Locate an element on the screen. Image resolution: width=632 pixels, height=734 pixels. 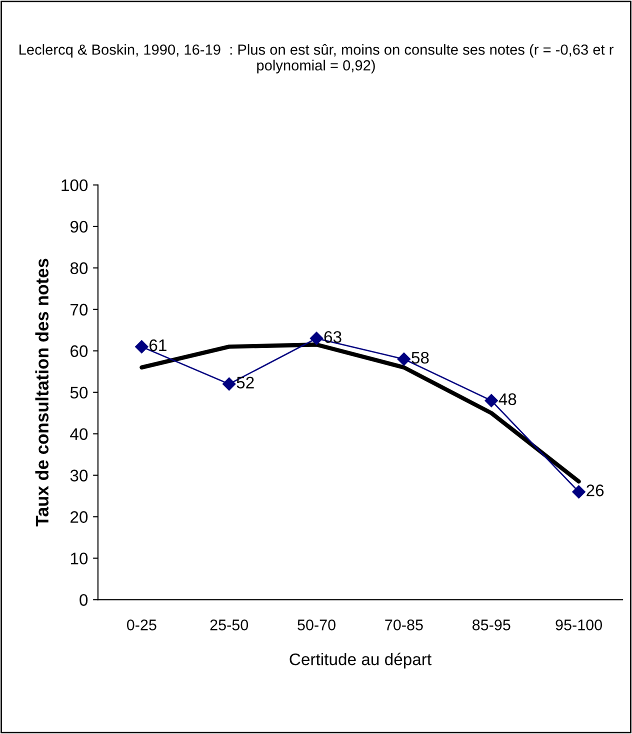
data-label: 52 is located at coordinates (245, 382).